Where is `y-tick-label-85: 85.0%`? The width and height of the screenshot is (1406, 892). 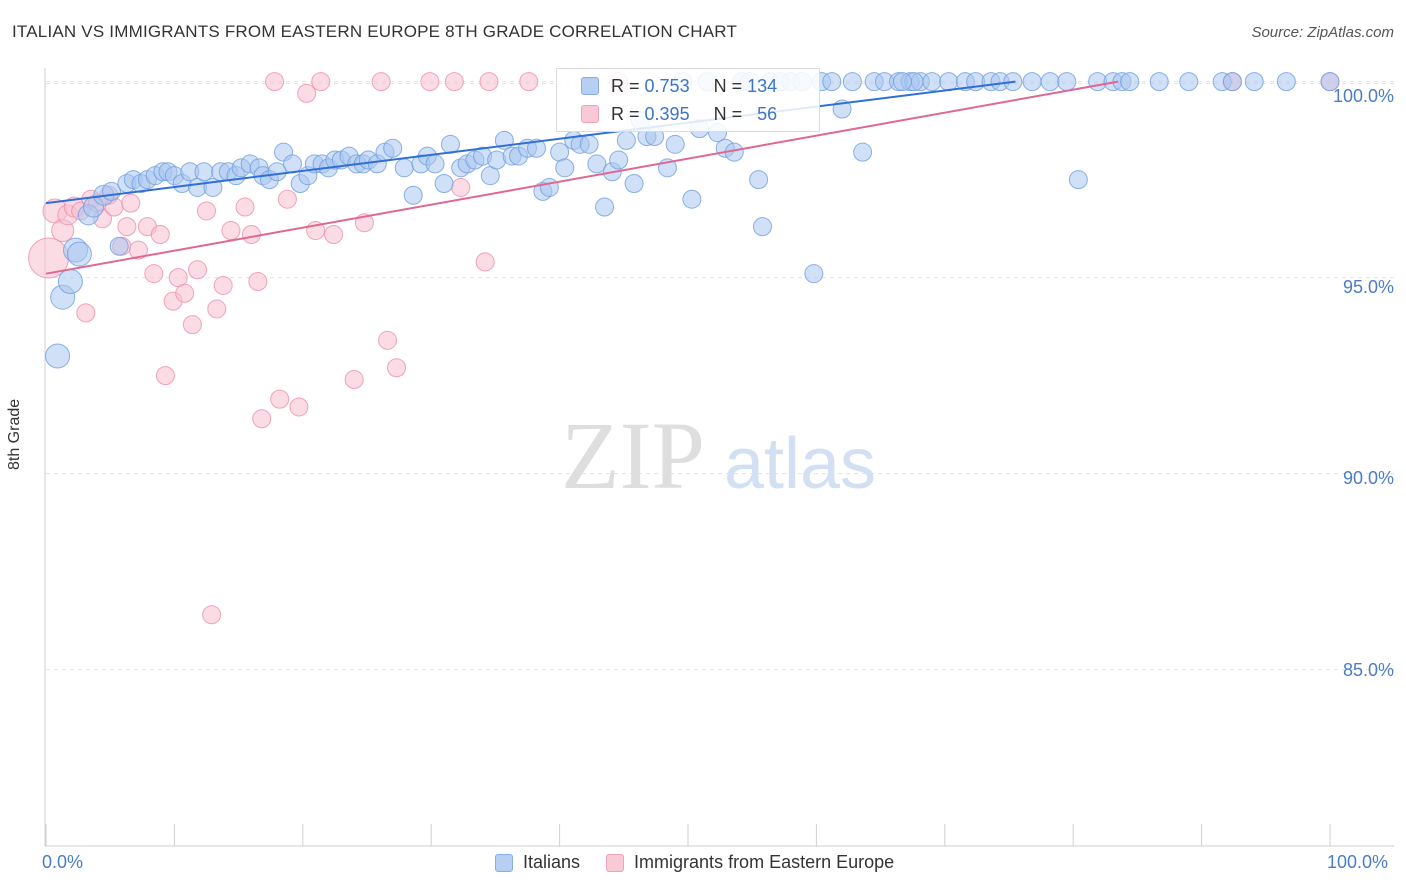 y-tick-label-85: 85.0% is located at coordinates (1368, 670).